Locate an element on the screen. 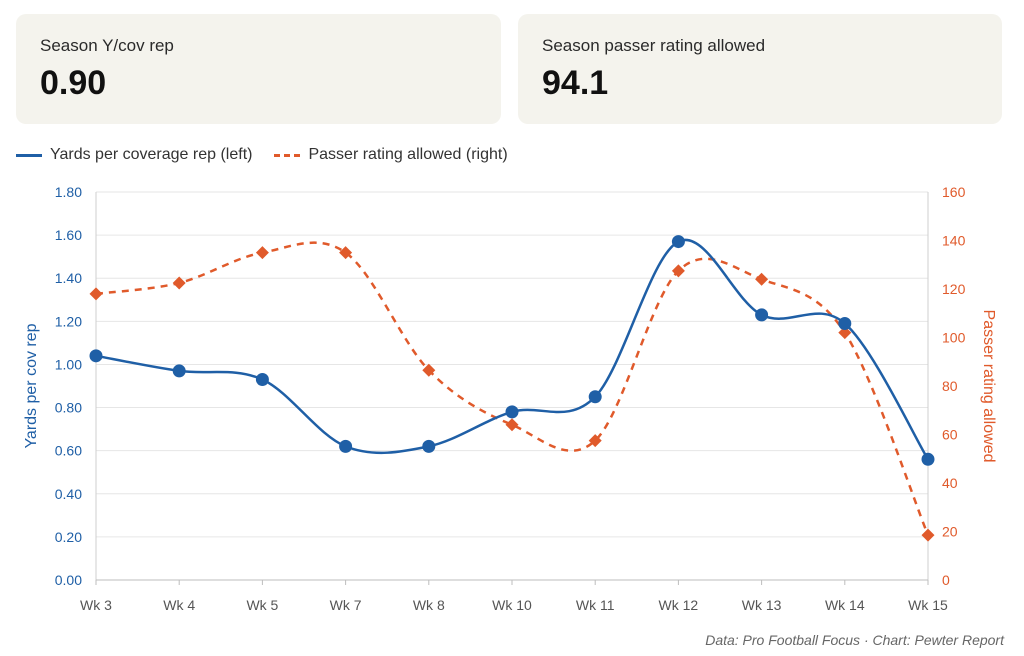 The image size is (1024, 656). stat-card-yards-per-cov-rep: Season Y/cov rep 0.90 is located at coordinates (258, 69).